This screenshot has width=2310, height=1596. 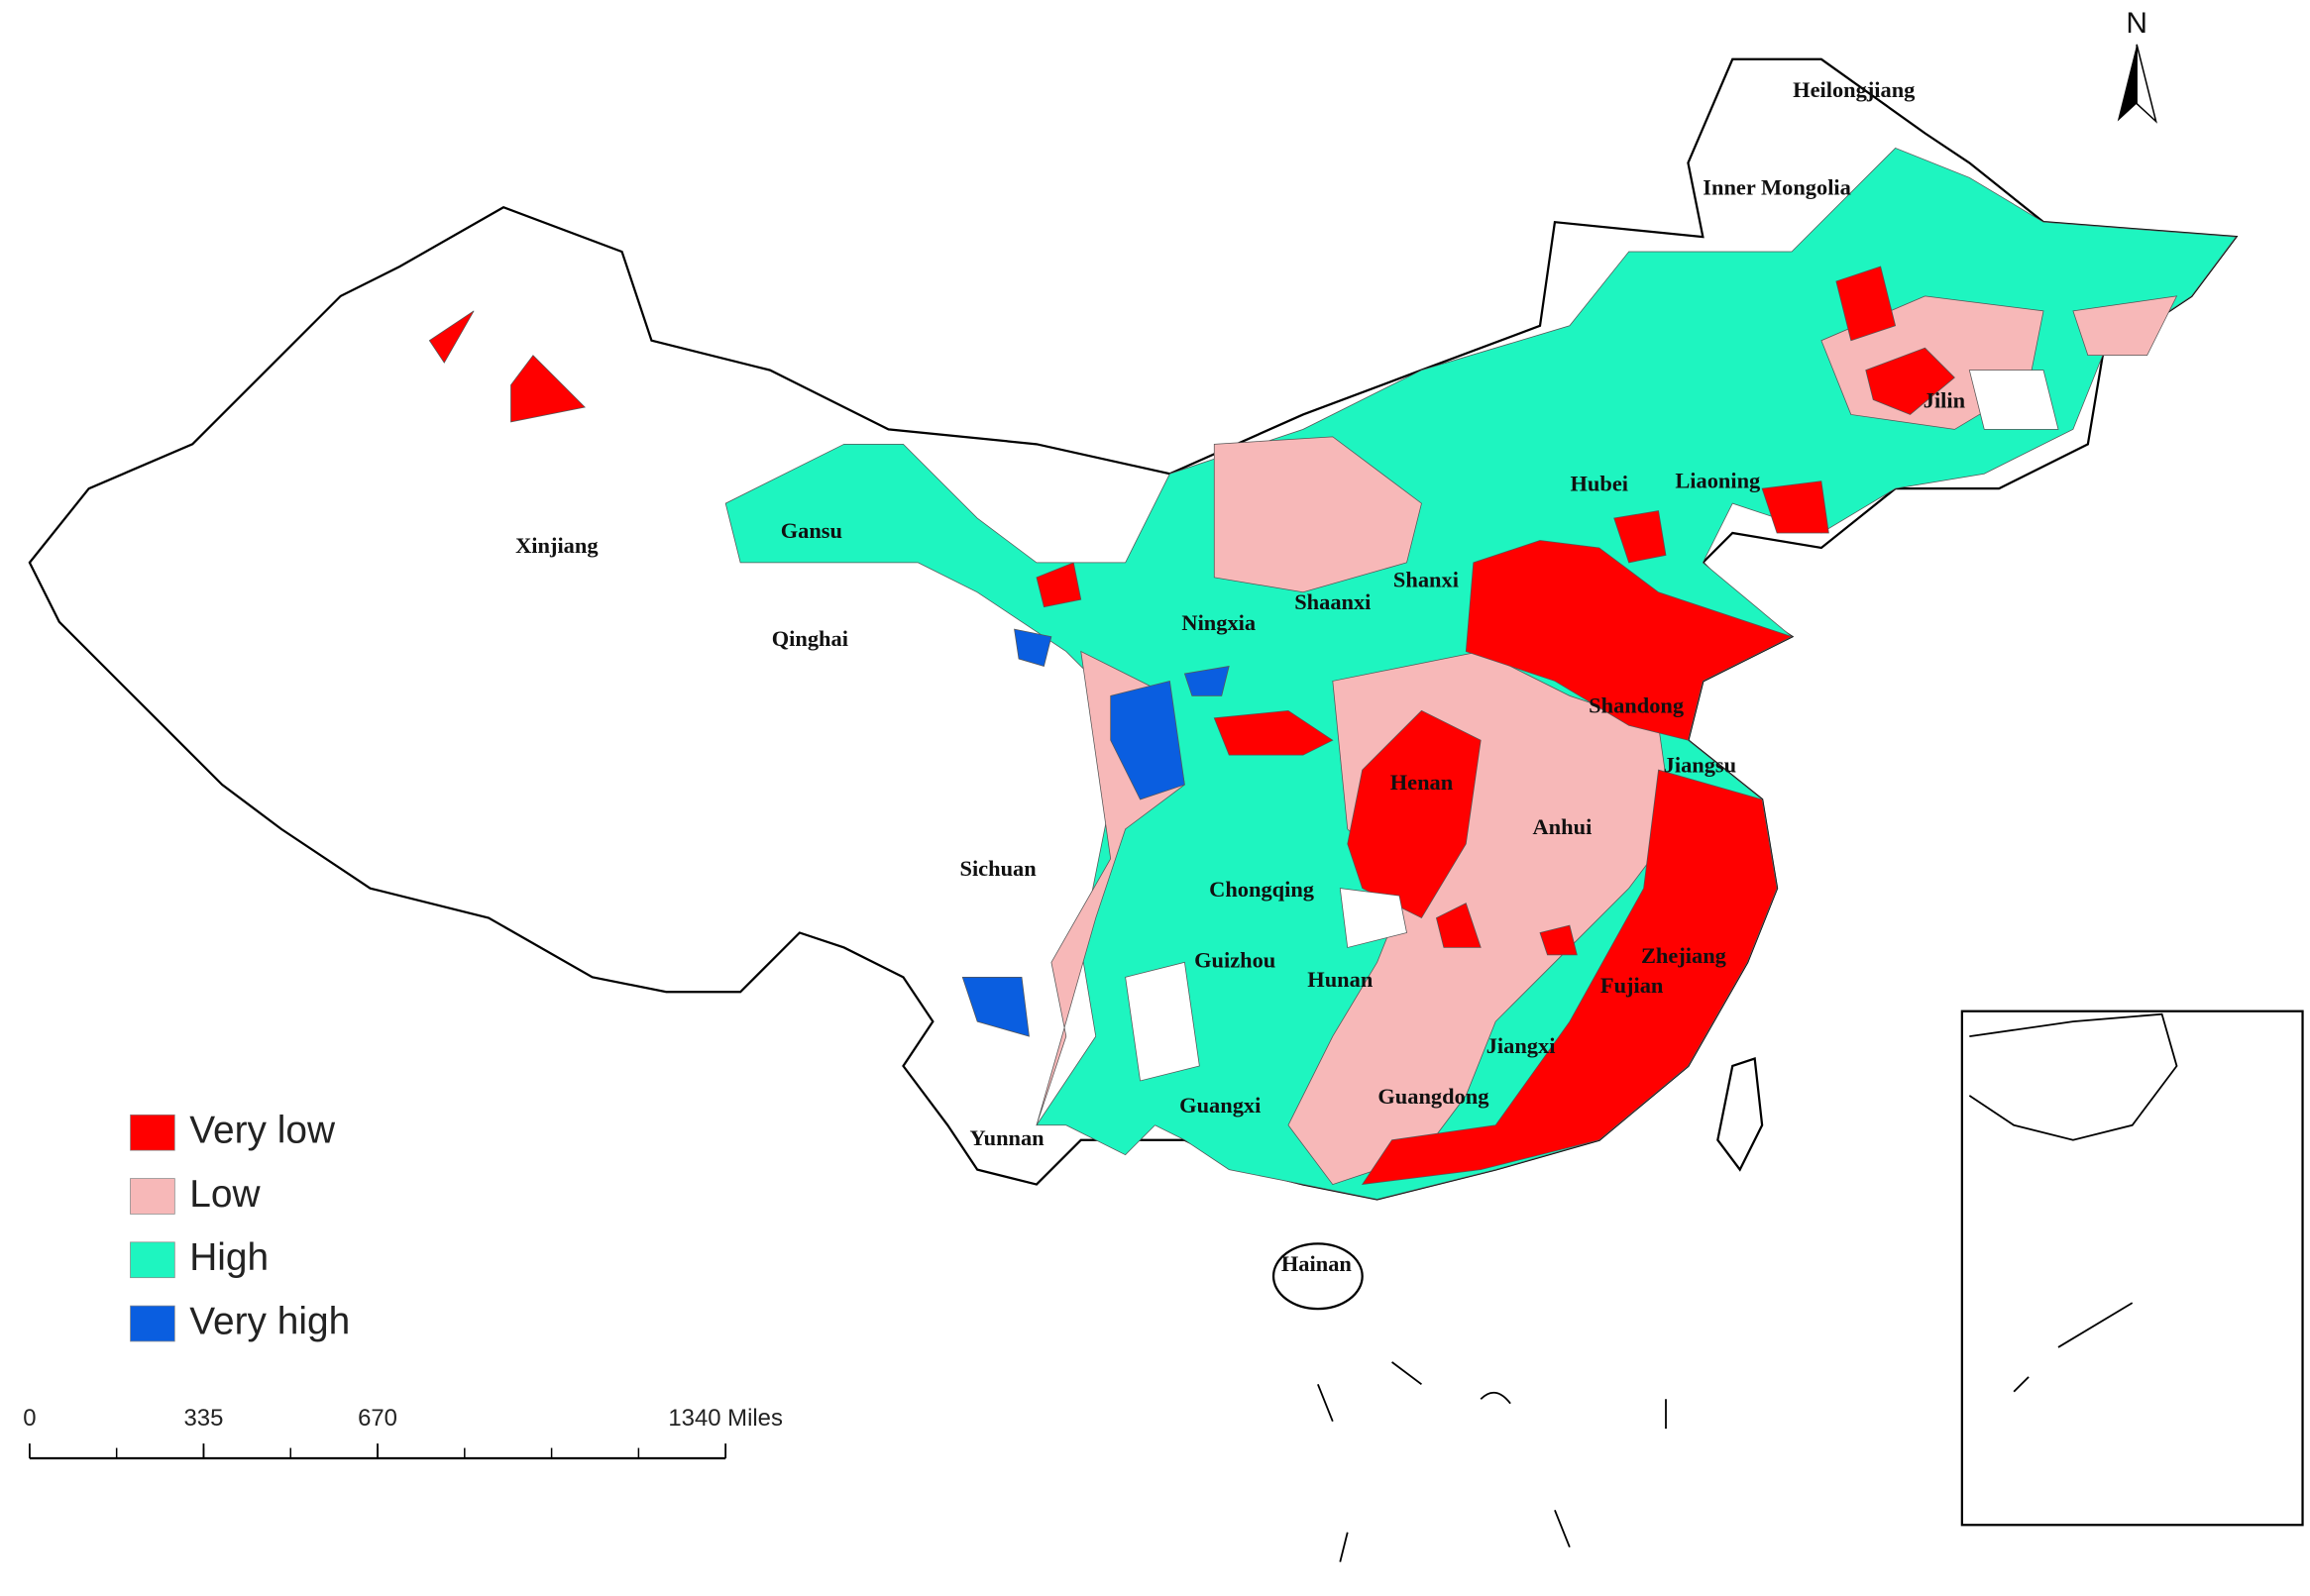 I want to click on province-label: Zhejiang, so click(x=1683, y=955).